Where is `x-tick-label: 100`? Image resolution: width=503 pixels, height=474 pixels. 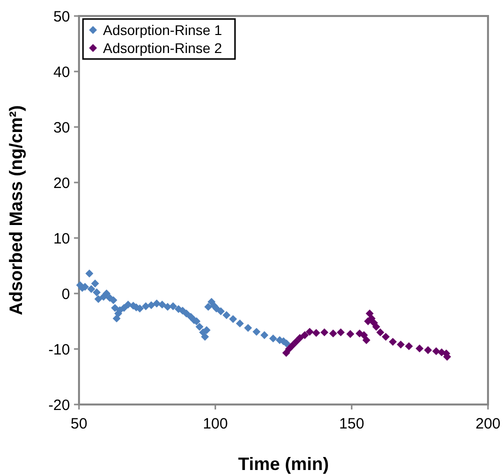 x-tick-label: 100 is located at coordinates (215, 424).